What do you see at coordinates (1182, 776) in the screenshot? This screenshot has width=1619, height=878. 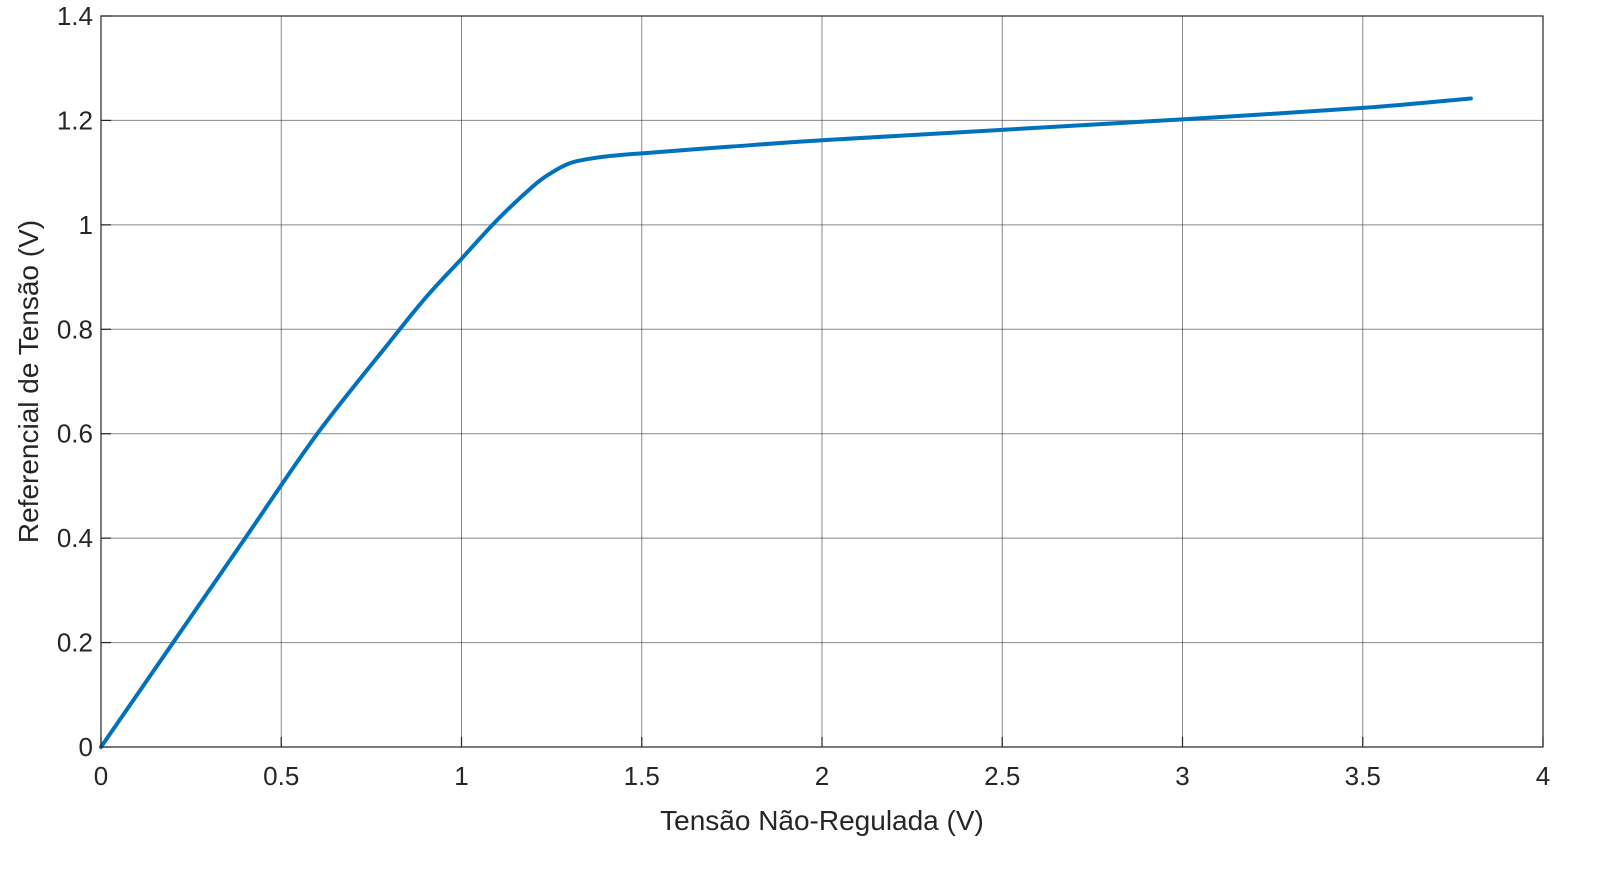 I see `x-tick-label: 3` at bounding box center [1182, 776].